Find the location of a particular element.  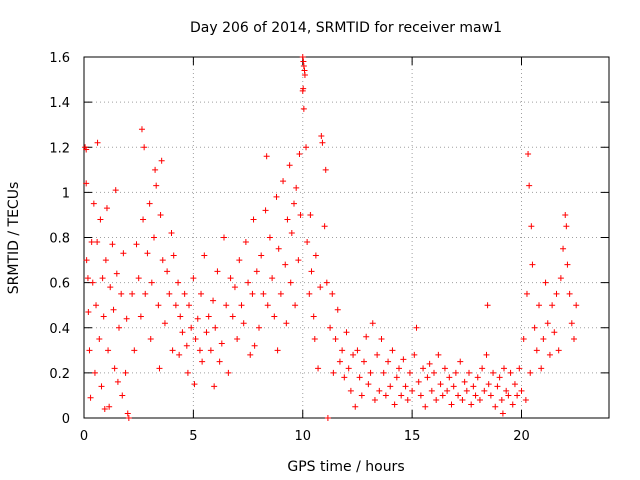

x-axis-label: GPS time / hours is located at coordinates (345, 467).